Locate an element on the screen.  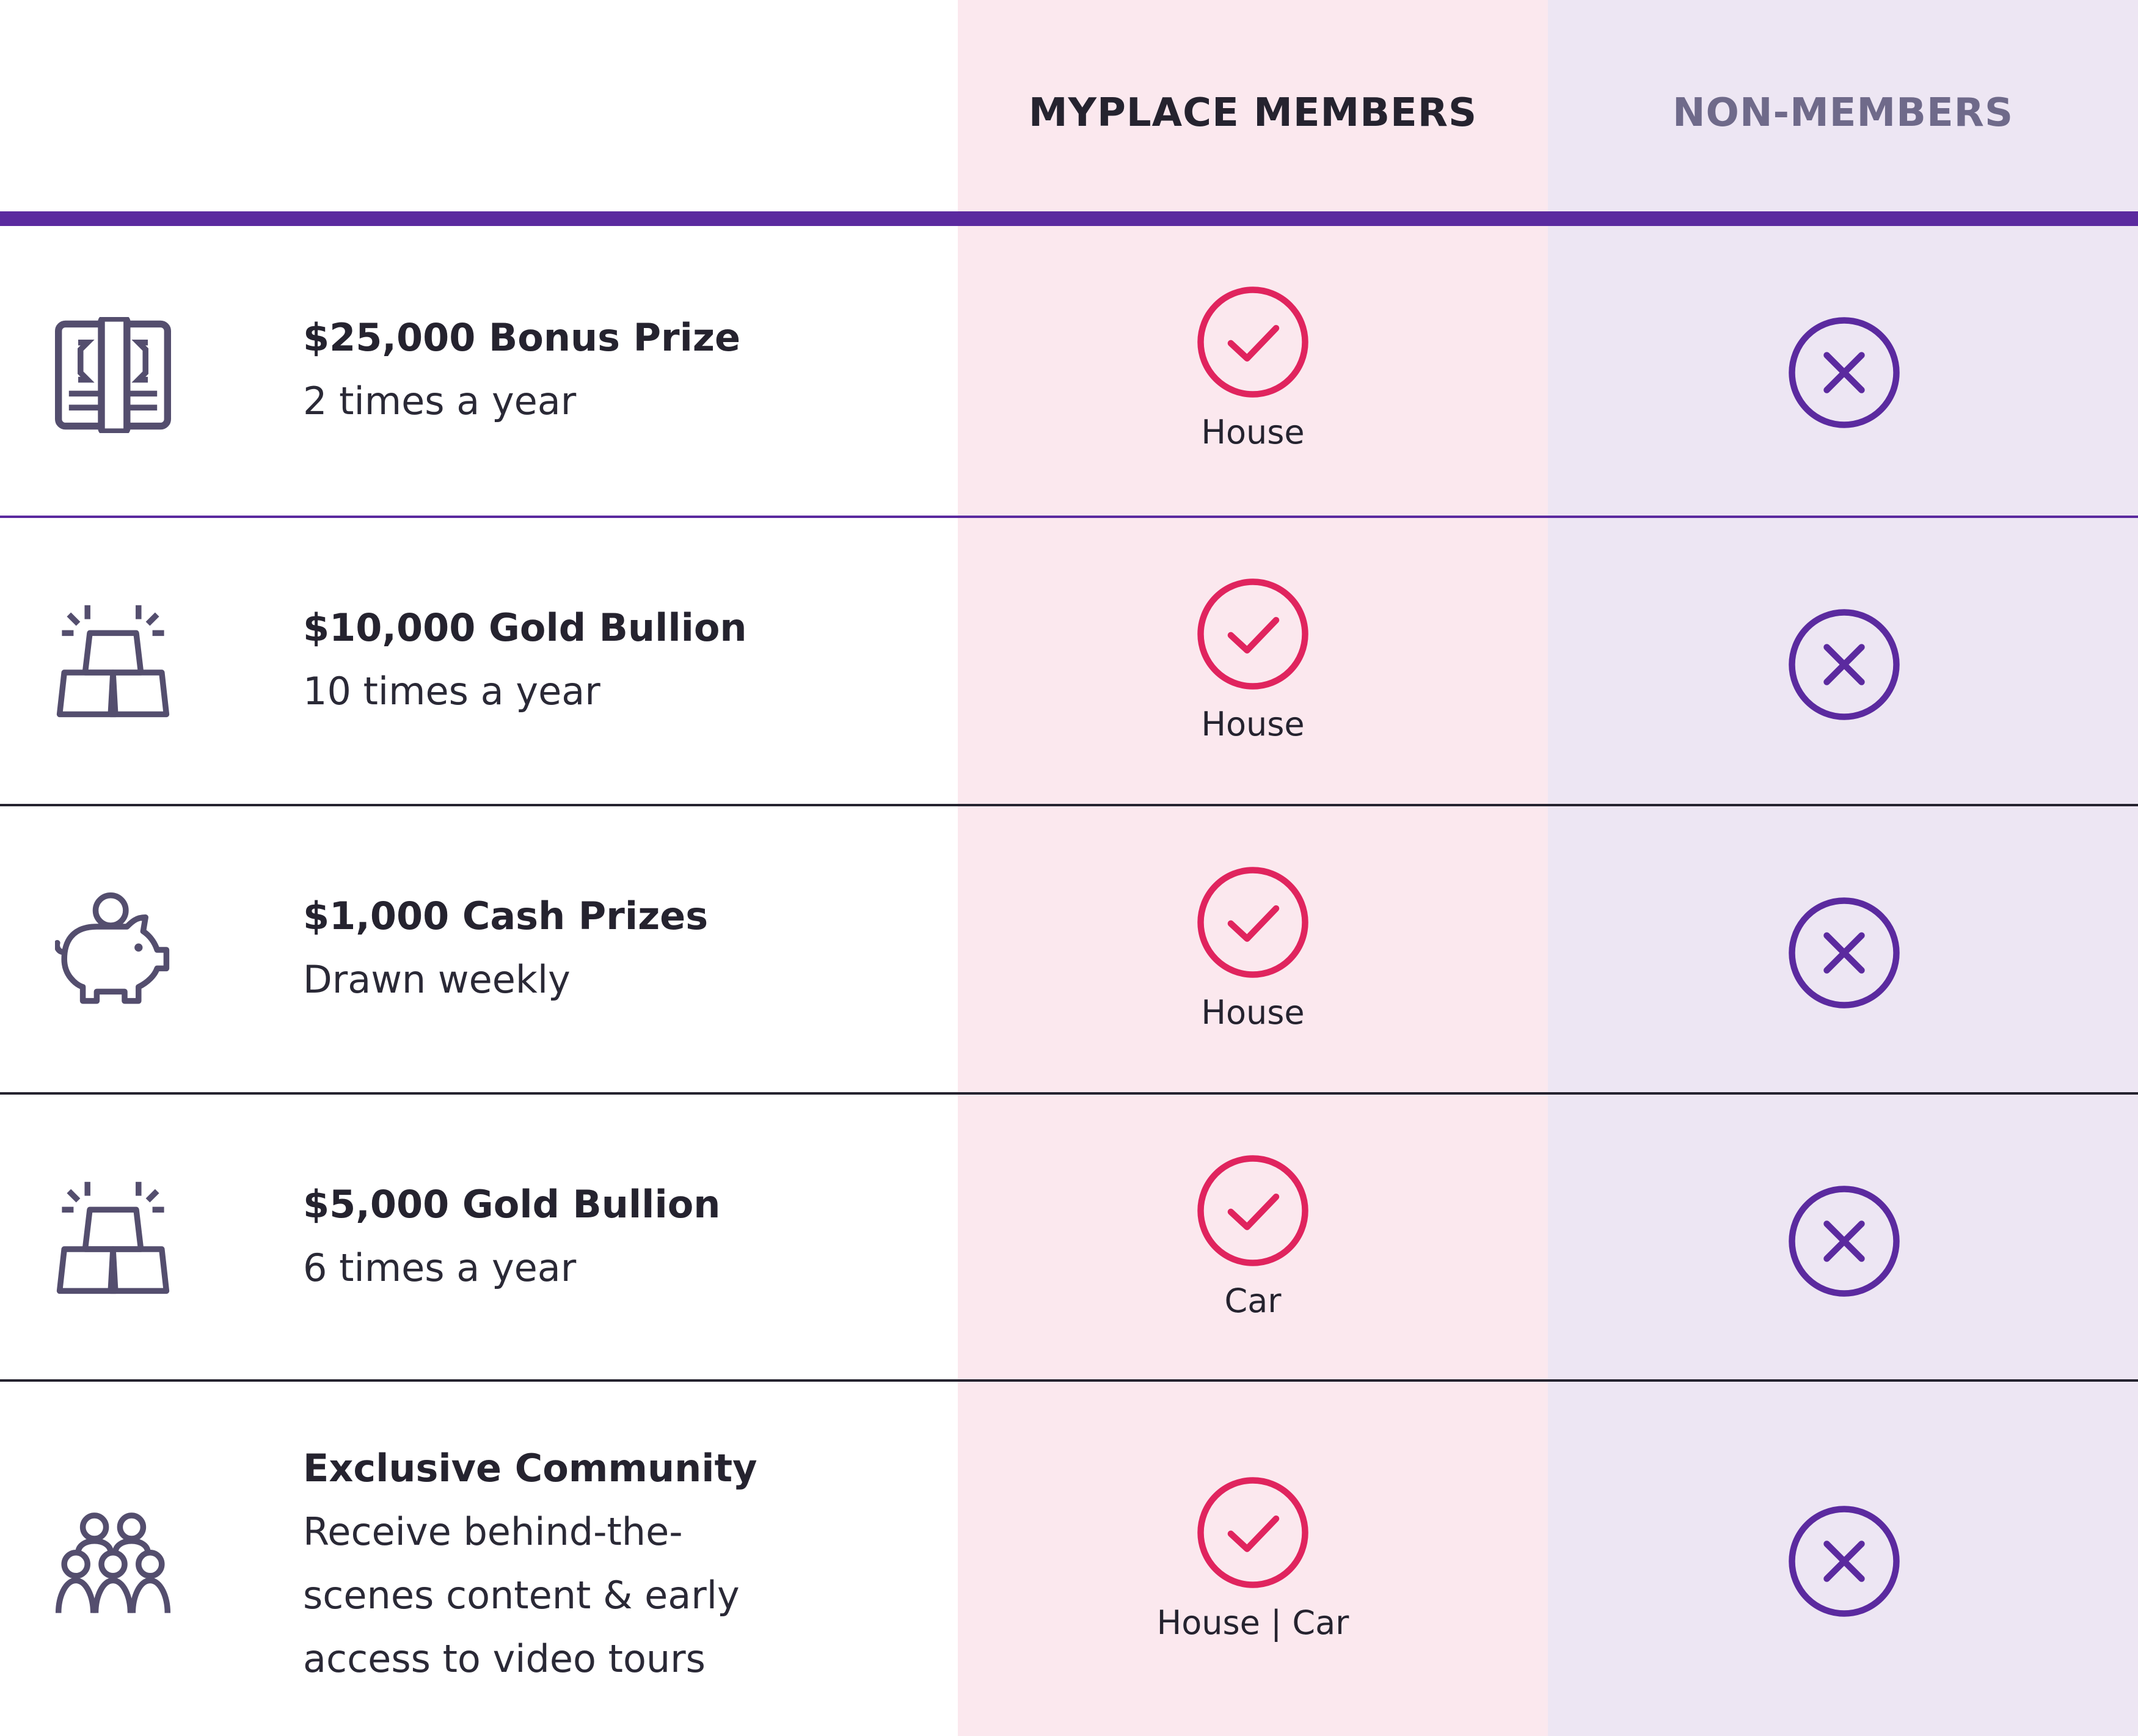
header-divider is located at coordinates (1069, 219).